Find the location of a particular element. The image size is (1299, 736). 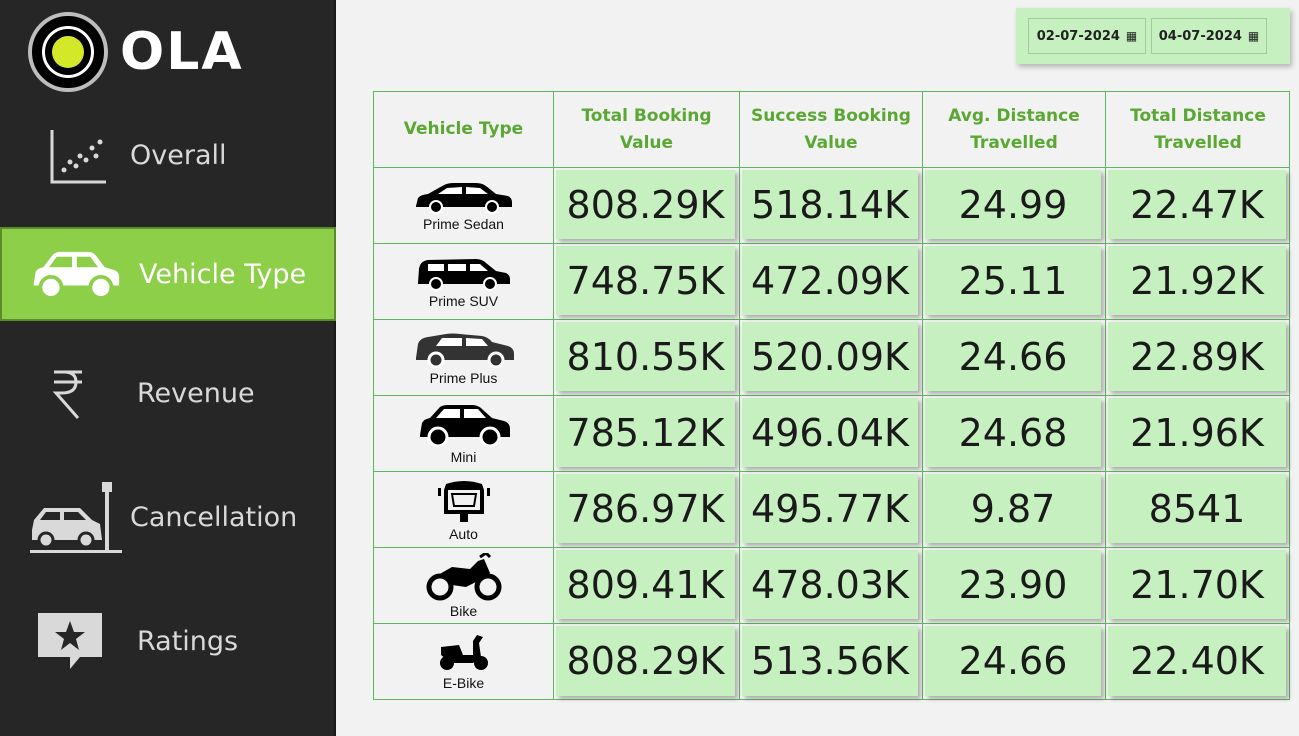

nav-item-vehicle-type: Vehicle Type is located at coordinates (168, 274).